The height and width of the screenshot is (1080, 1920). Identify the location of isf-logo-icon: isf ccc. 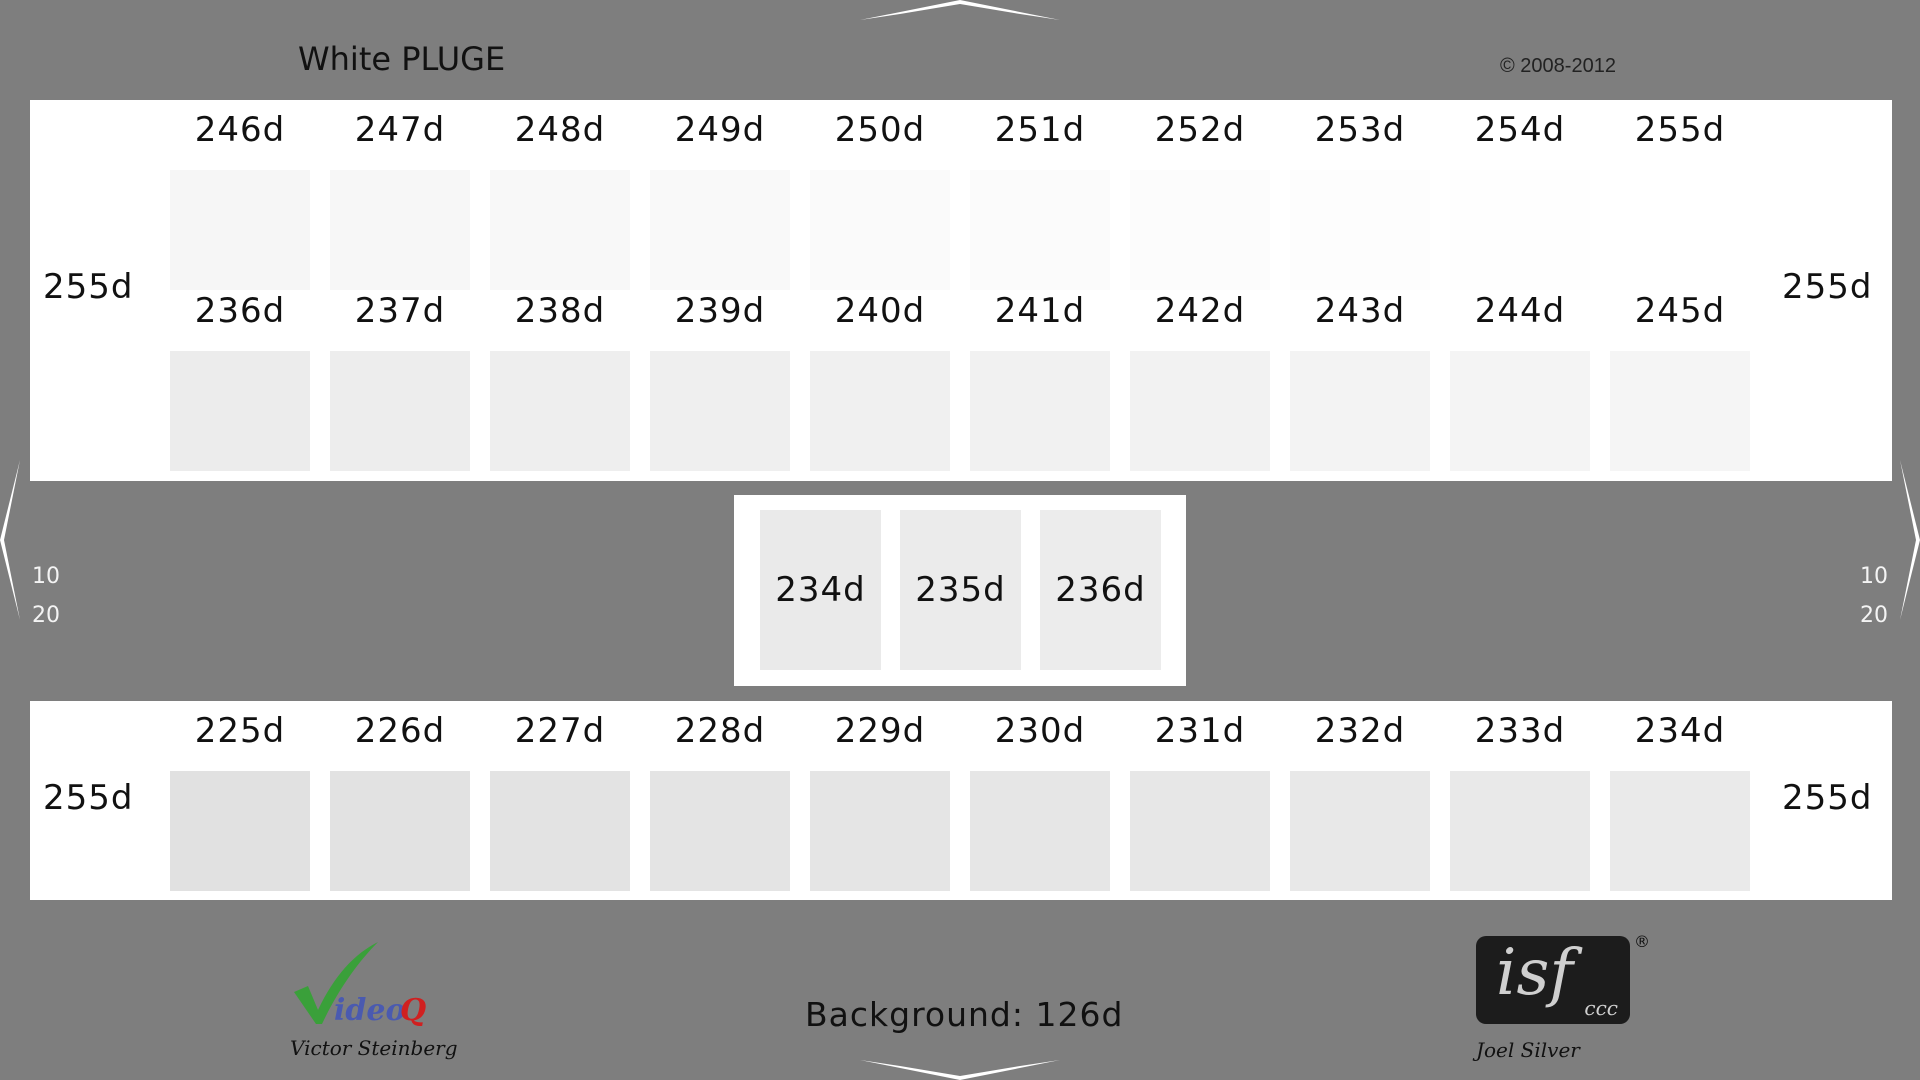
(1553, 980).